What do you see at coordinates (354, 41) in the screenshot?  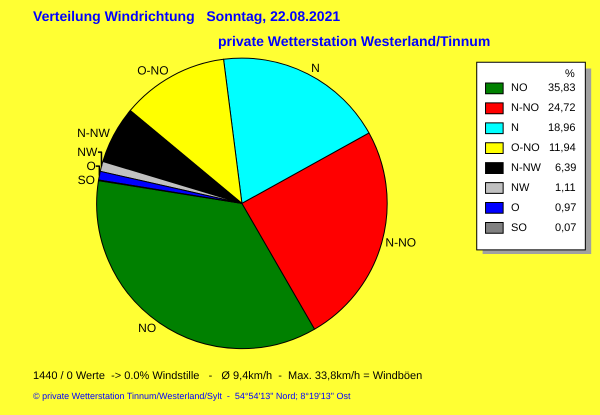 I see `chart-subtitle: private Wetterstation Westerland/Tinnum` at bounding box center [354, 41].